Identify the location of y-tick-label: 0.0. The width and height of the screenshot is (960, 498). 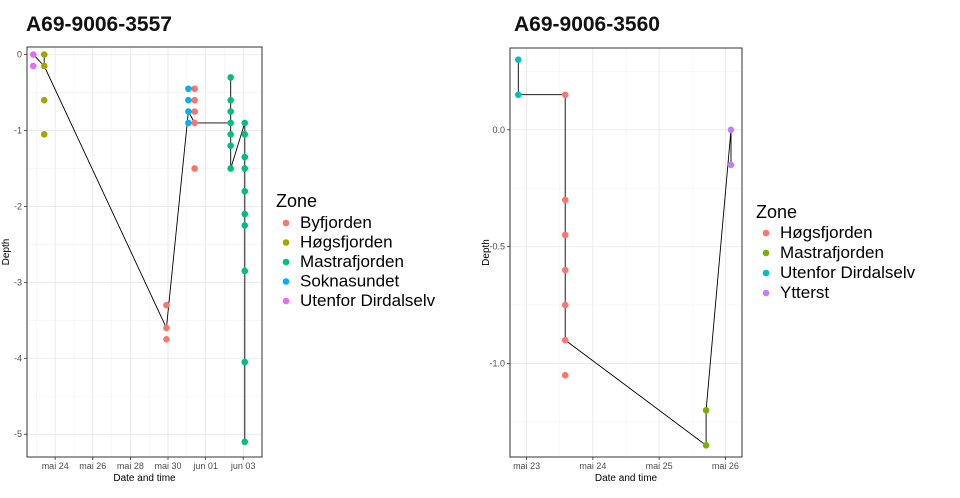
(498, 130).